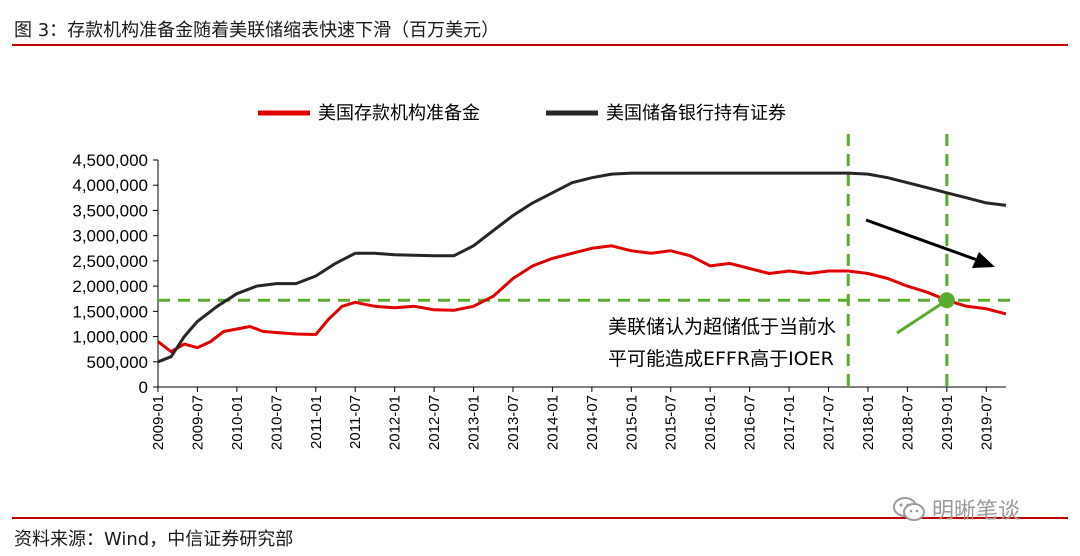  I want to click on watermark: 明晰笔谈, so click(956, 509).